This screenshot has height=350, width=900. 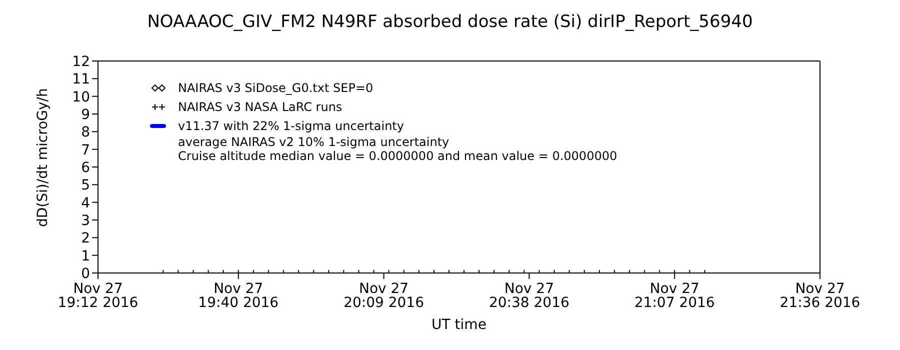 What do you see at coordinates (820, 296) in the screenshot?
I see `x-tick-label: Nov 27 21:36 2016` at bounding box center [820, 296].